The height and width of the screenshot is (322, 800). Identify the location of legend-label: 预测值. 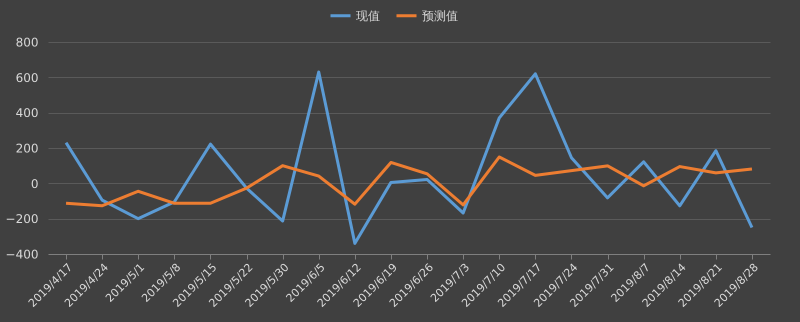
(440, 15).